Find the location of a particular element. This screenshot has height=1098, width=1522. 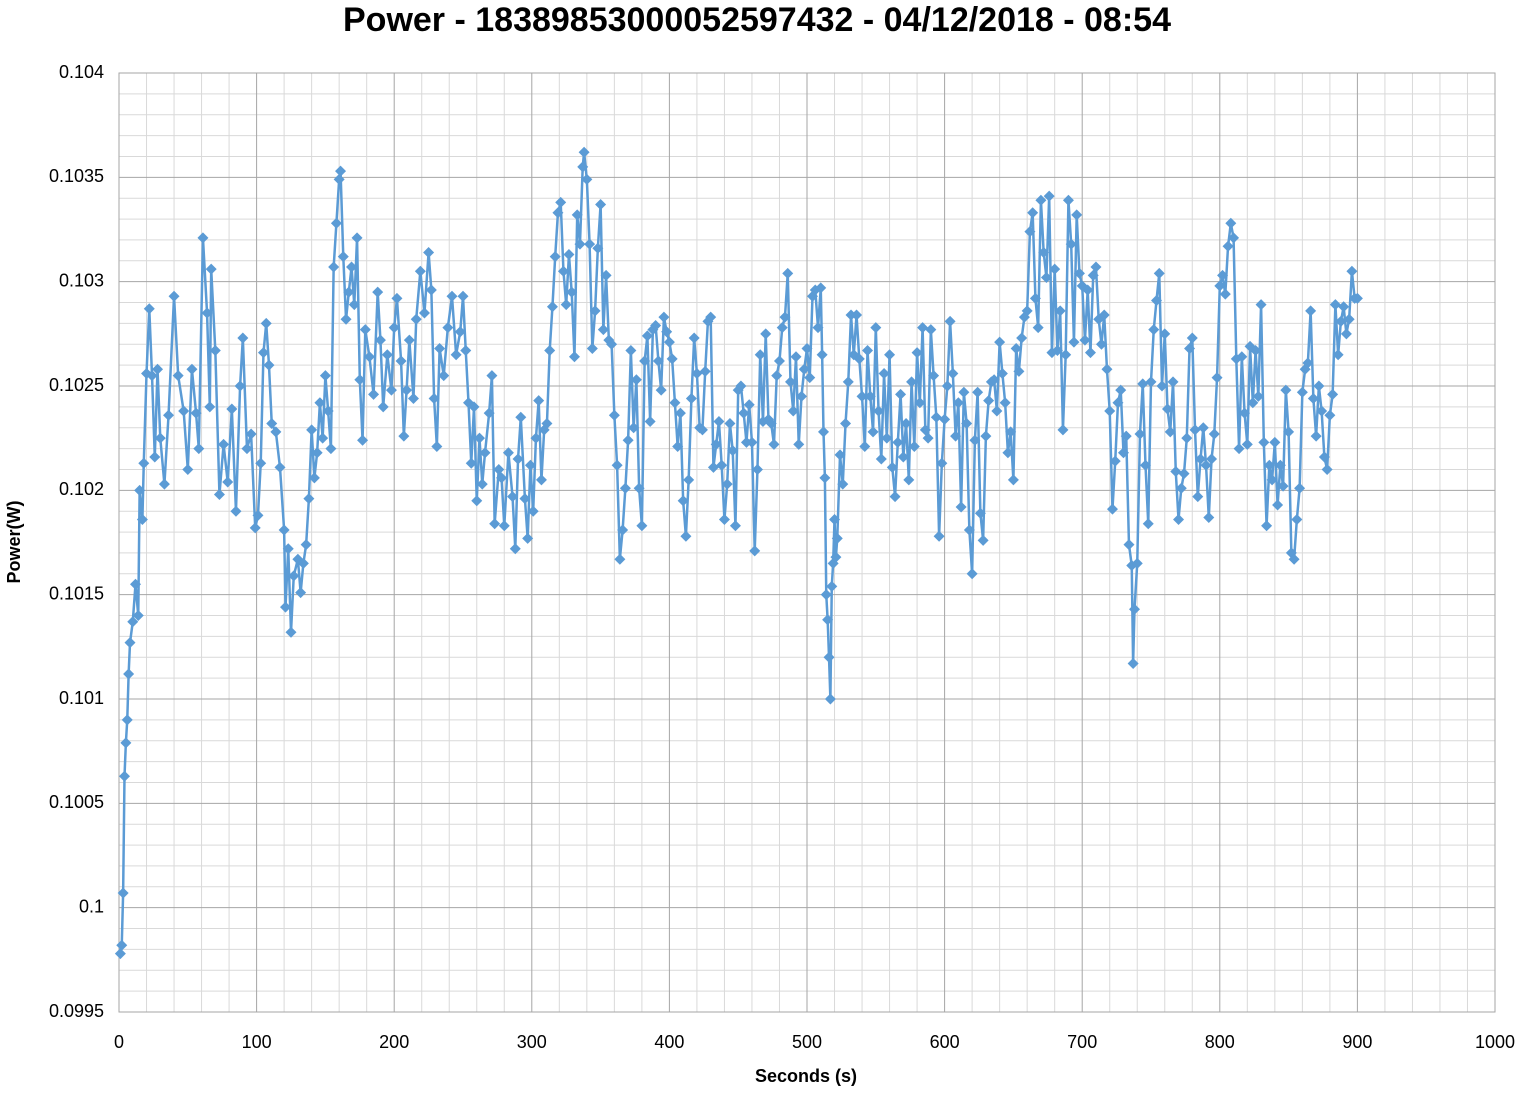

y-tick-label: 0.103 is located at coordinates (81, 280).